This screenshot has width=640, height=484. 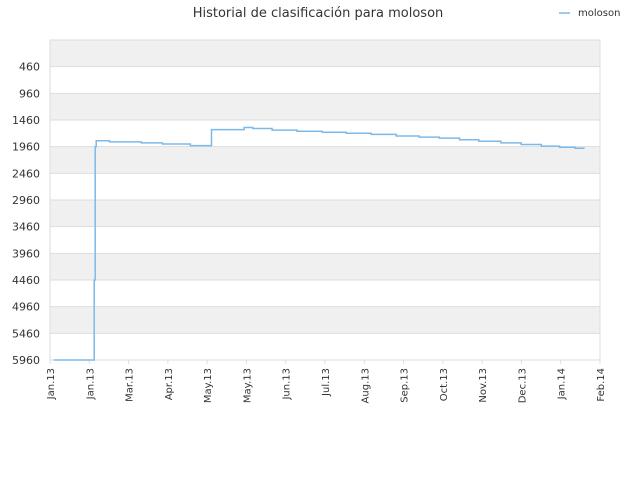 What do you see at coordinates (26, 333) in the screenshot?
I see `y-tick-label: 5460` at bounding box center [26, 333].